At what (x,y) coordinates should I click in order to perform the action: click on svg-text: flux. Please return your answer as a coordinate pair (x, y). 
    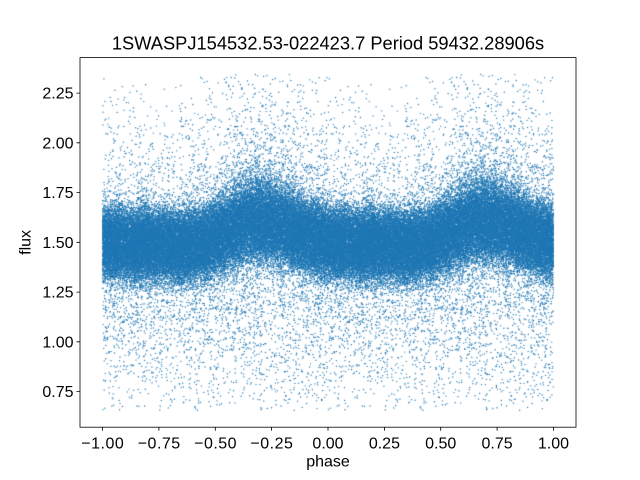
    Looking at the image, I should click on (26, 242).